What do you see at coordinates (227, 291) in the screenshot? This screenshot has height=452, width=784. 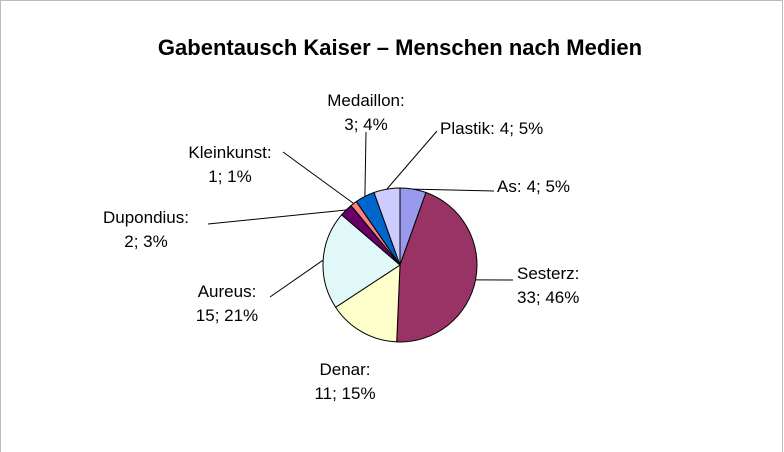 I see `label-category: Aureus:` at bounding box center [227, 291].